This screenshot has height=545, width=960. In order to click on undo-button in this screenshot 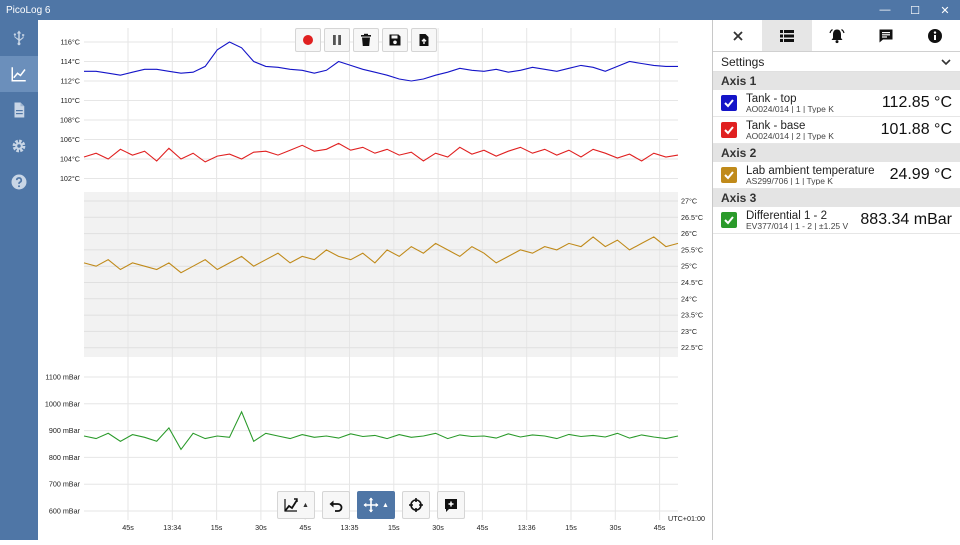, I will do `click(335, 505)`.